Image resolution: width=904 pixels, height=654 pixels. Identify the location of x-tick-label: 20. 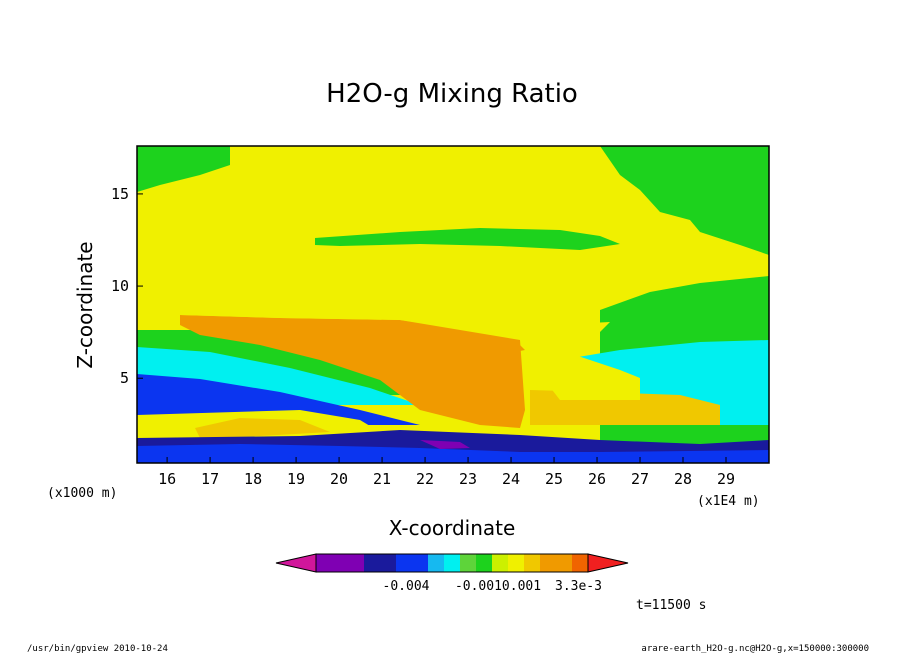
(339, 479).